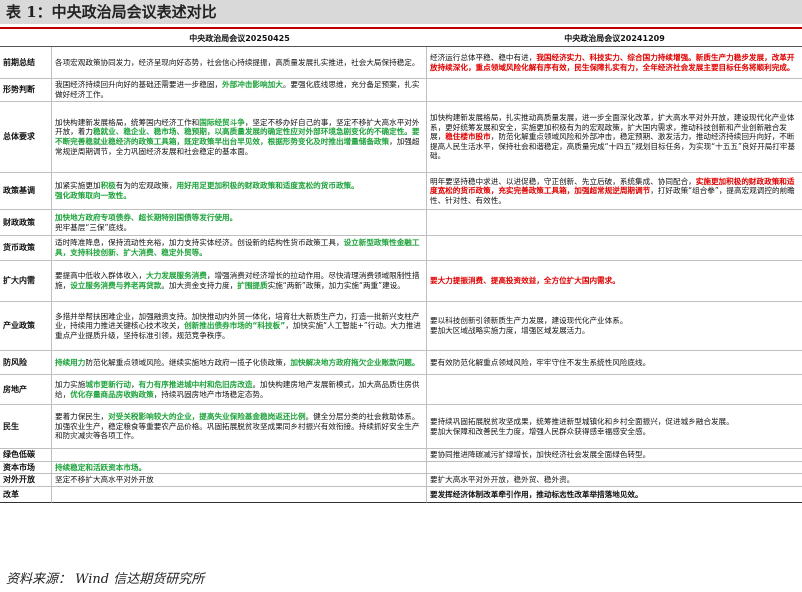  Describe the element at coordinates (525, 281) in the screenshot. I see `highlighted-text: 要大力提振消费、提高投资效益，全方位扩大国内需求。` at that location.